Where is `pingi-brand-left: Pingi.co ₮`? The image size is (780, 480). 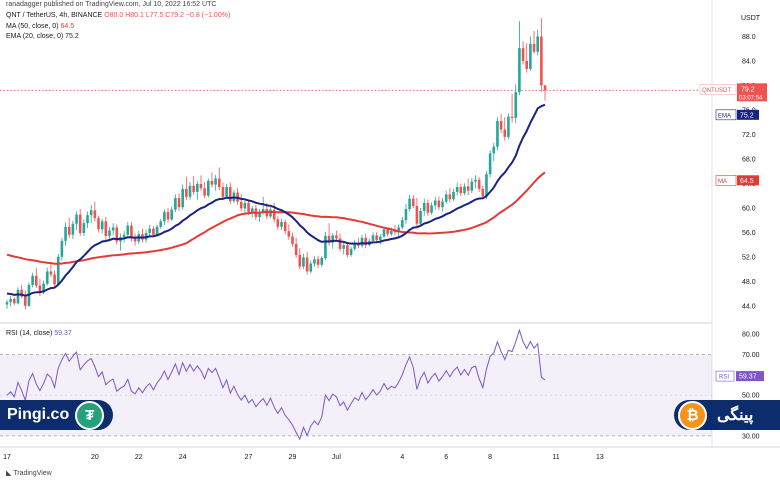
pingi-brand-left: Pingi.co ₮ is located at coordinates (56, 415).